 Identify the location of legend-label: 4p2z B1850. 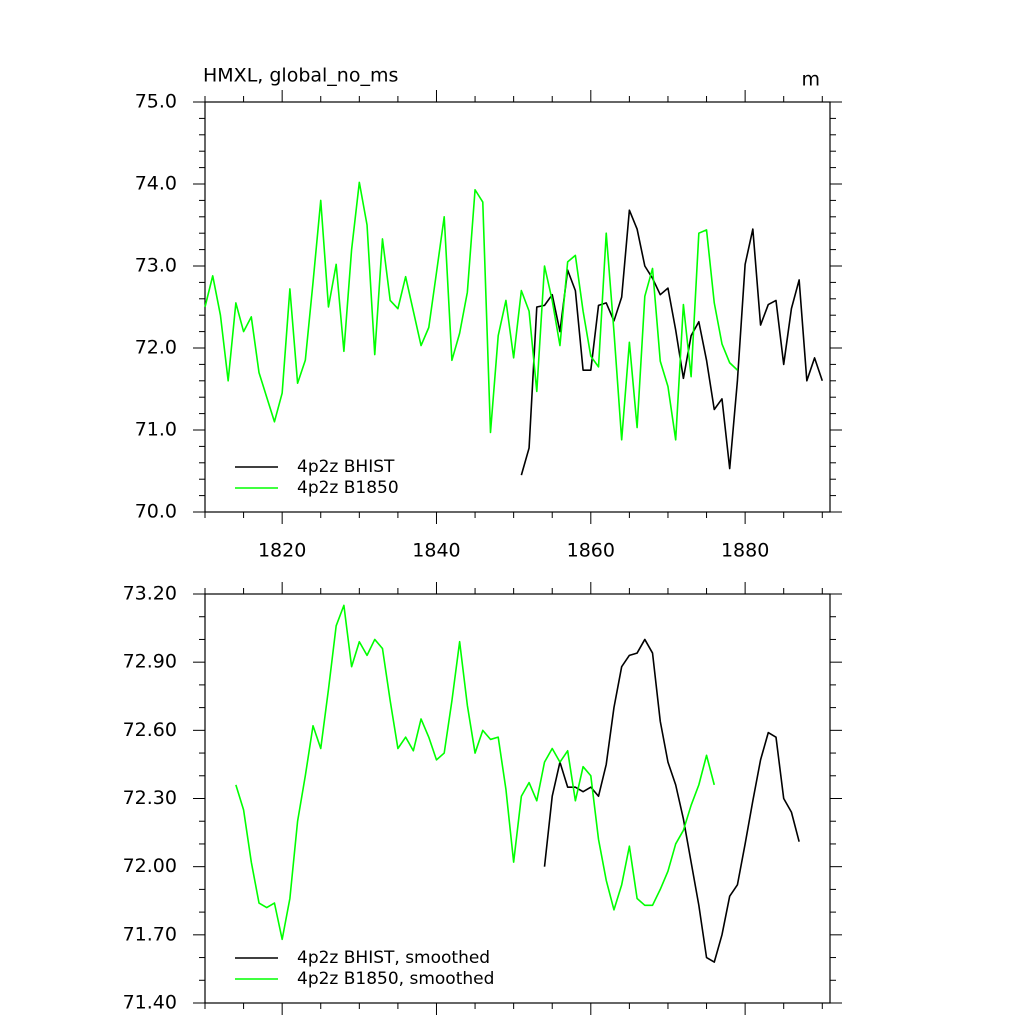
(348, 488).